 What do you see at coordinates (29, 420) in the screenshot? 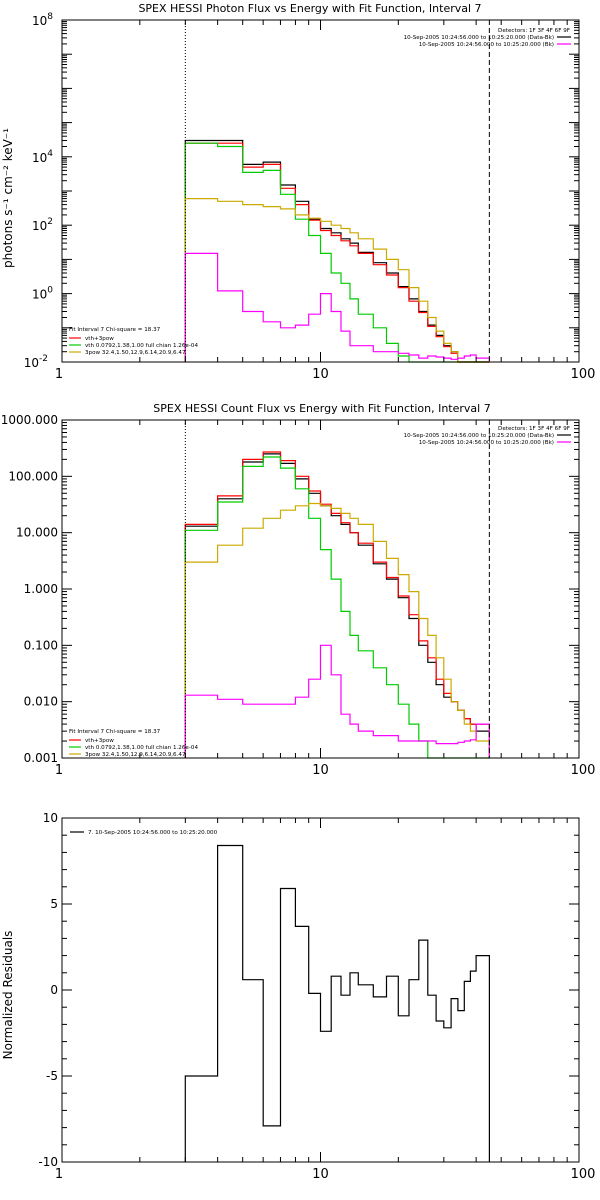
I see `y-tick-label: 1000.000` at bounding box center [29, 420].